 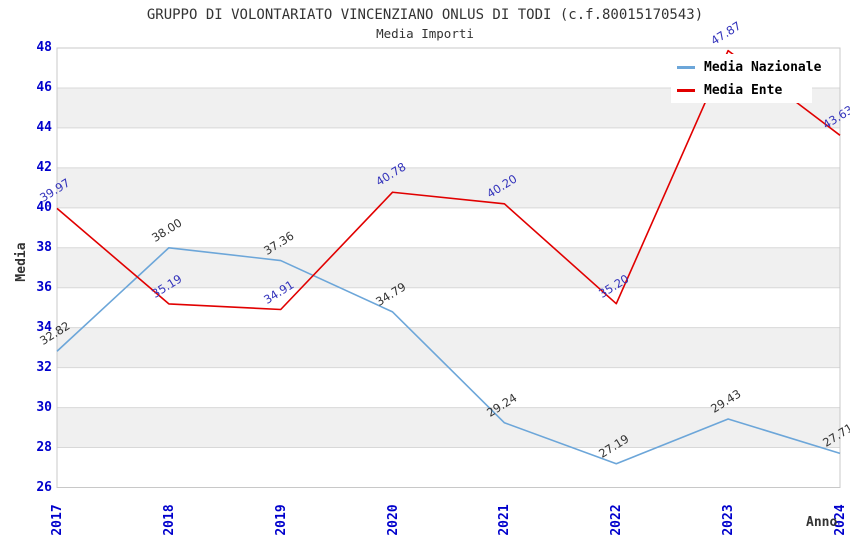 What do you see at coordinates (425, 33) in the screenshot?
I see `chart-subtitle: Media Importi` at bounding box center [425, 33].